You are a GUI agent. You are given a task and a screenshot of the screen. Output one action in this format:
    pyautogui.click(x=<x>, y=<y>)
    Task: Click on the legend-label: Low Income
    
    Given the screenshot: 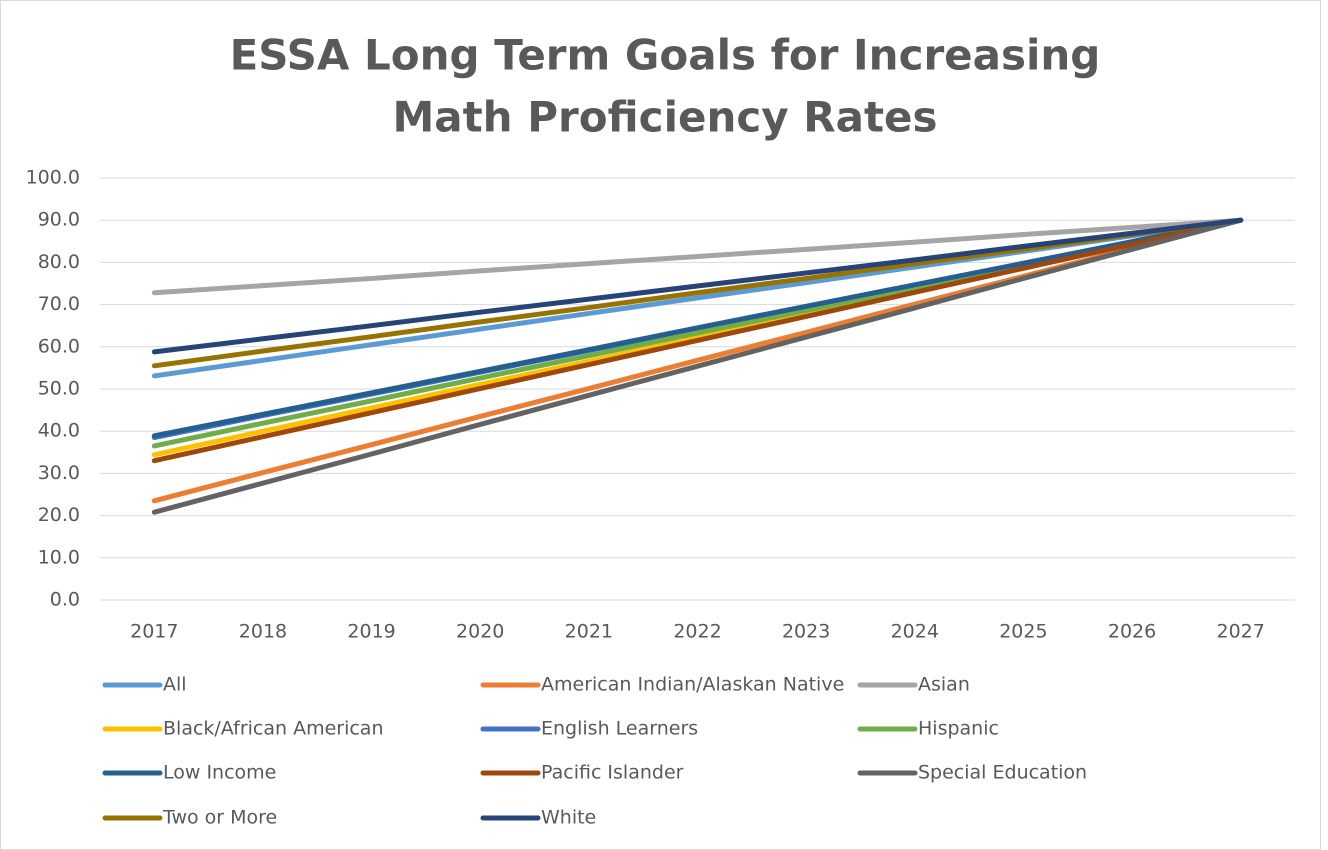 What is the action you would take?
    pyautogui.click(x=219, y=773)
    